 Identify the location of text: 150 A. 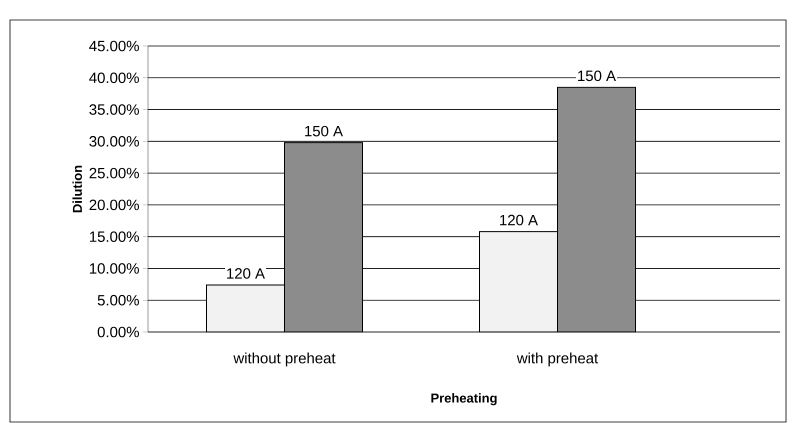
(597, 76).